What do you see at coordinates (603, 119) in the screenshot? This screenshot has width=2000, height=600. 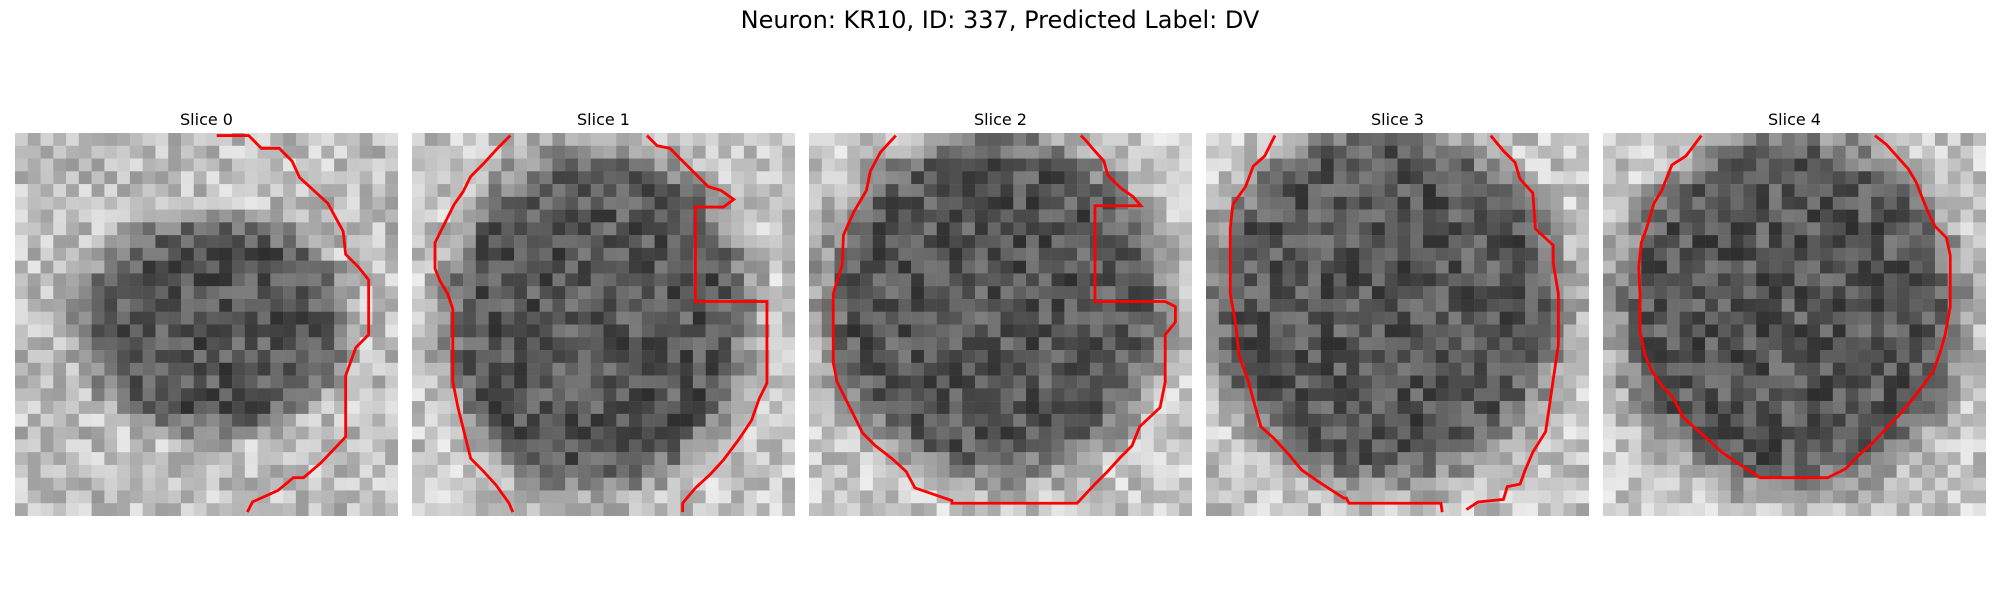 I see `slice-title-1: Slice 1` at bounding box center [603, 119].